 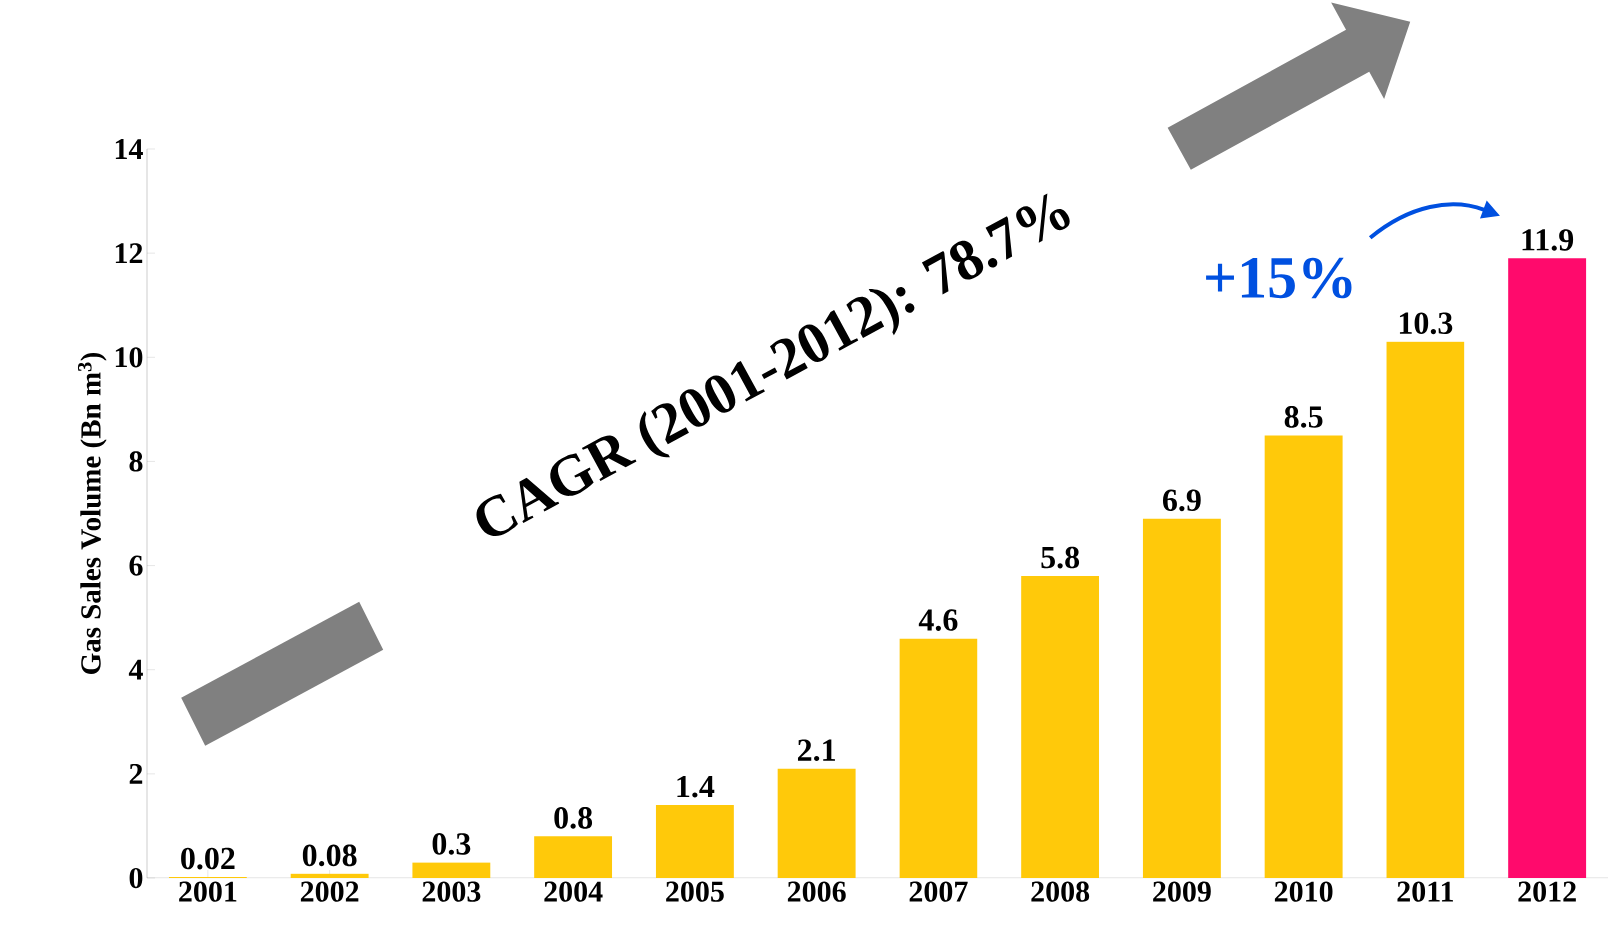 I want to click on x-tick-label: 2004, so click(x=573, y=891).